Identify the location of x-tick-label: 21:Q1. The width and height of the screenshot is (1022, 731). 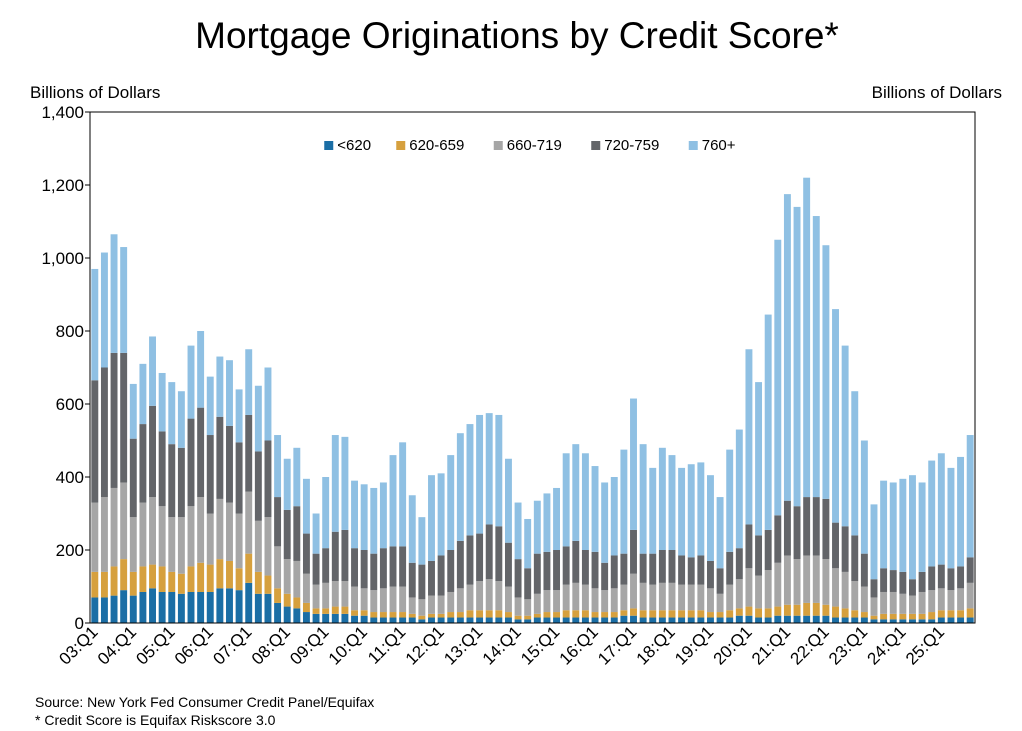
(771, 645).